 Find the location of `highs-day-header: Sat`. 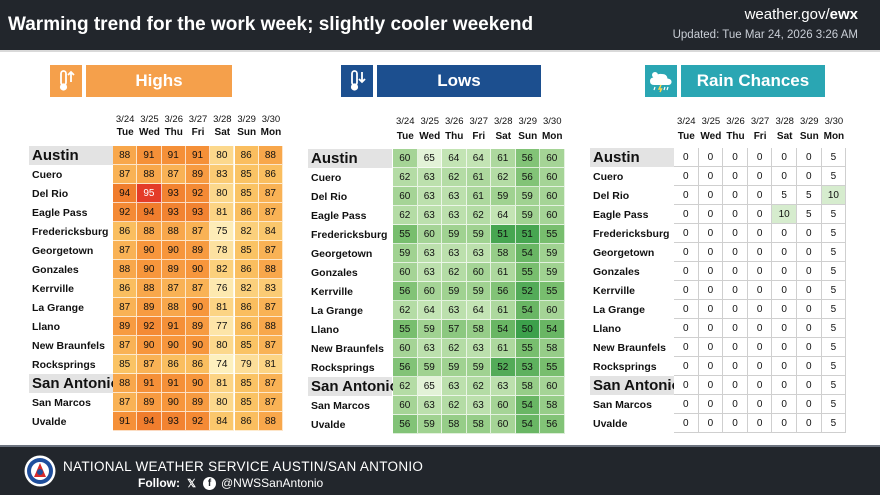

highs-day-header: Sat is located at coordinates (222, 132).